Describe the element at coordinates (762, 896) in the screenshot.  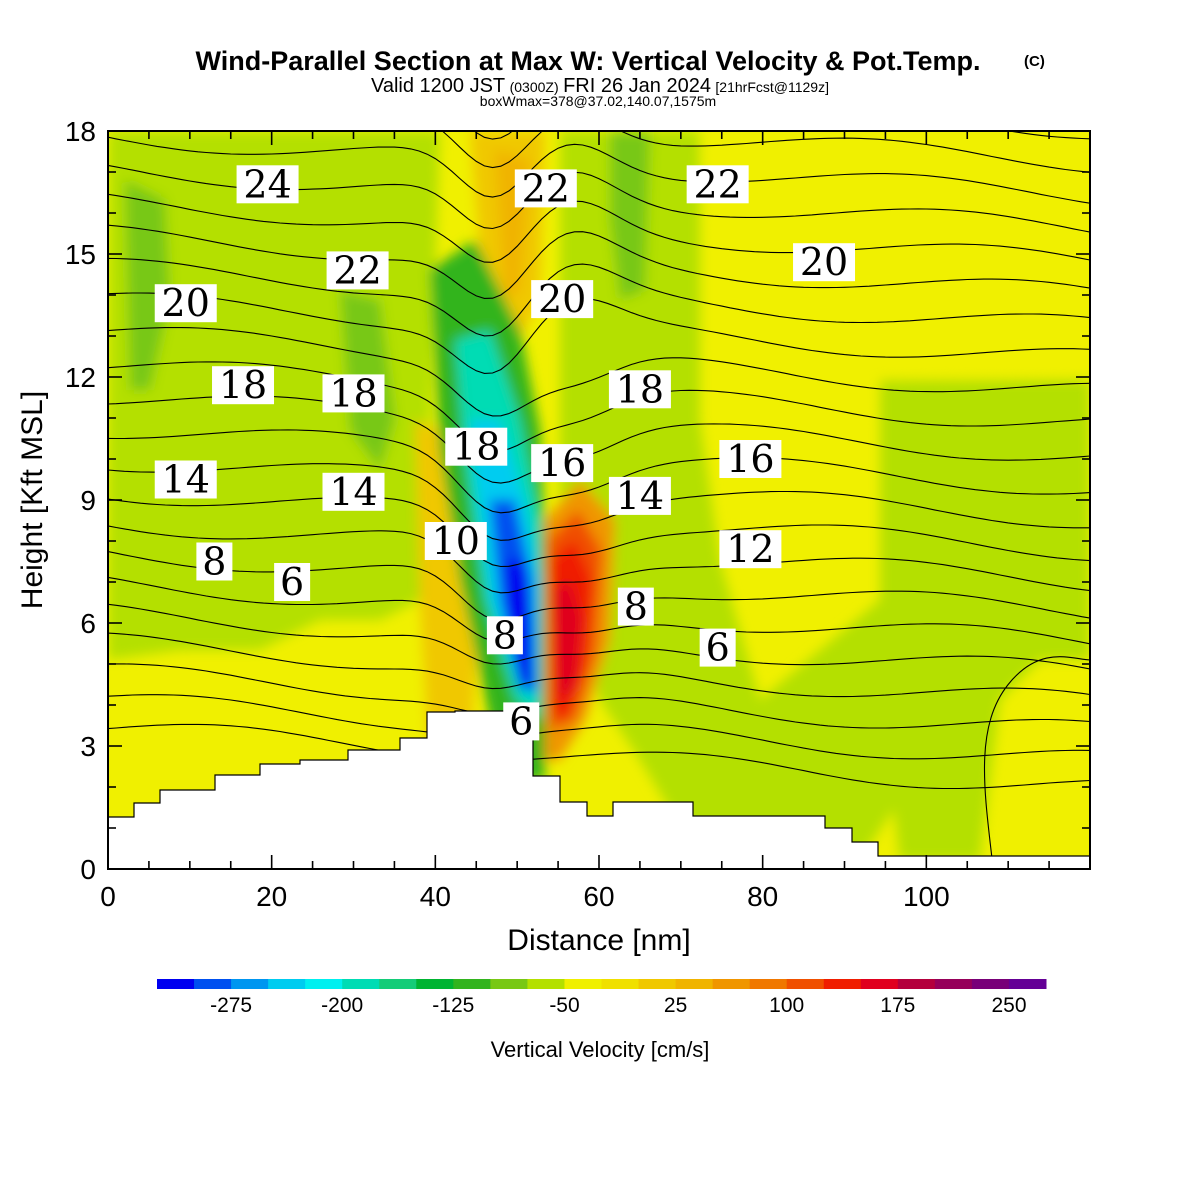
I see `x-tick-label: 80` at that location.